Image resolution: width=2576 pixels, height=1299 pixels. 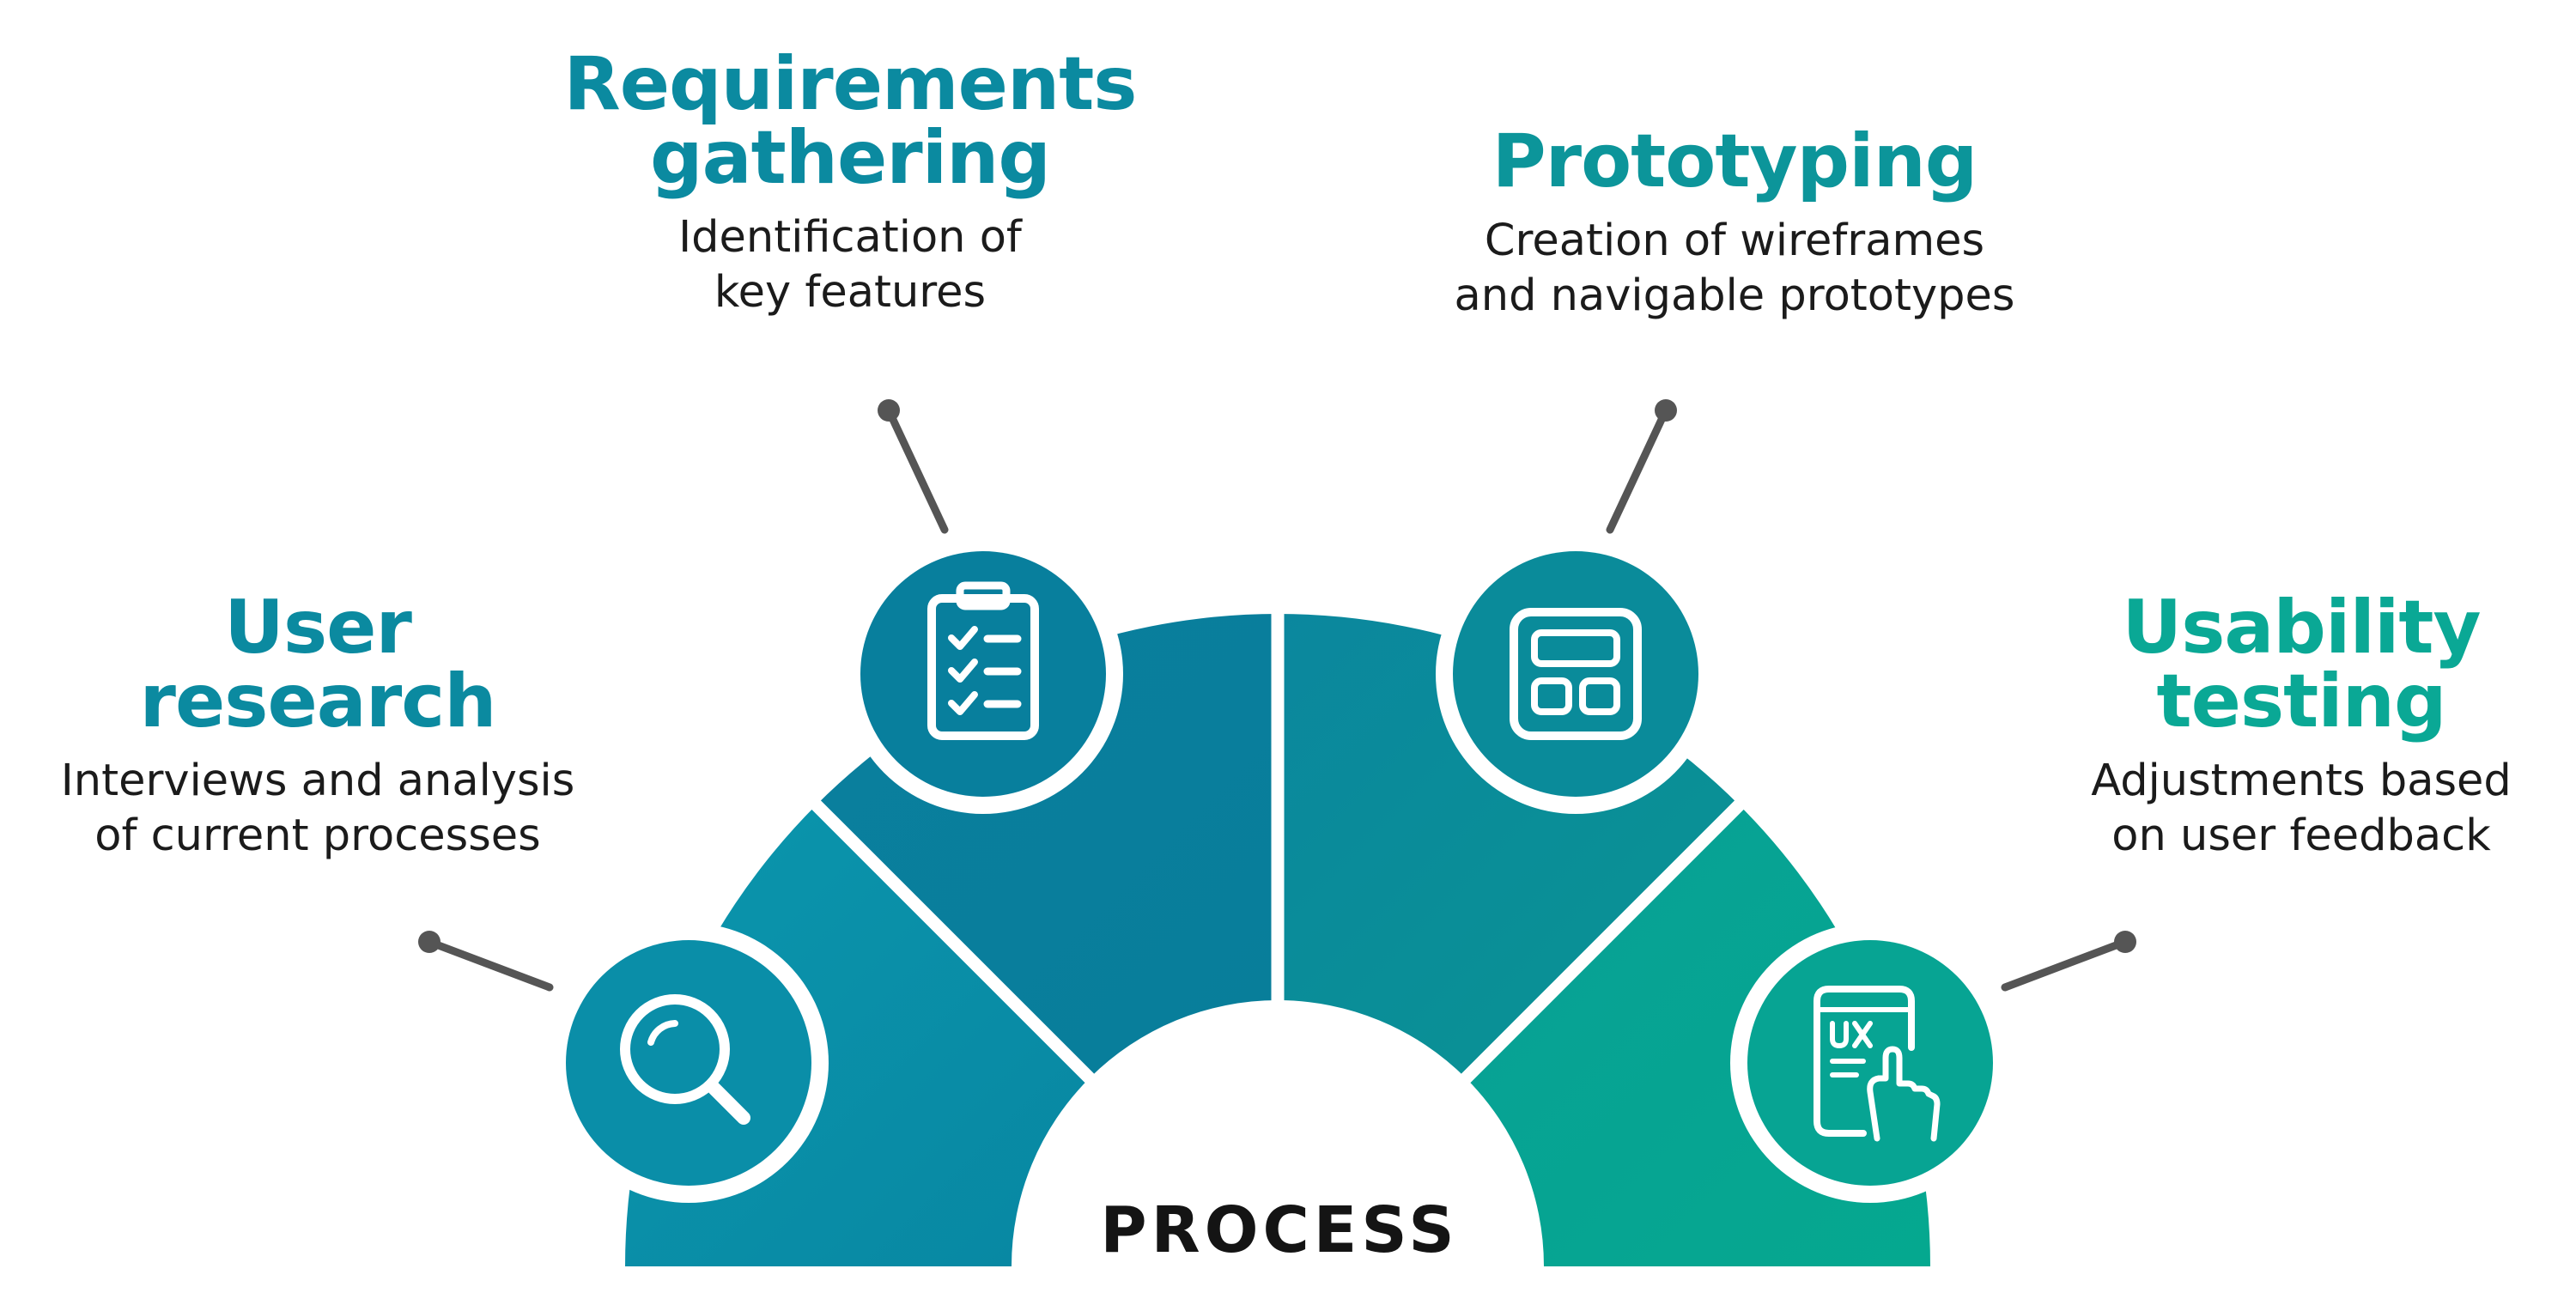 What do you see at coordinates (1279, 1230) in the screenshot?
I see `process-center-label: PROCESS` at bounding box center [1279, 1230].